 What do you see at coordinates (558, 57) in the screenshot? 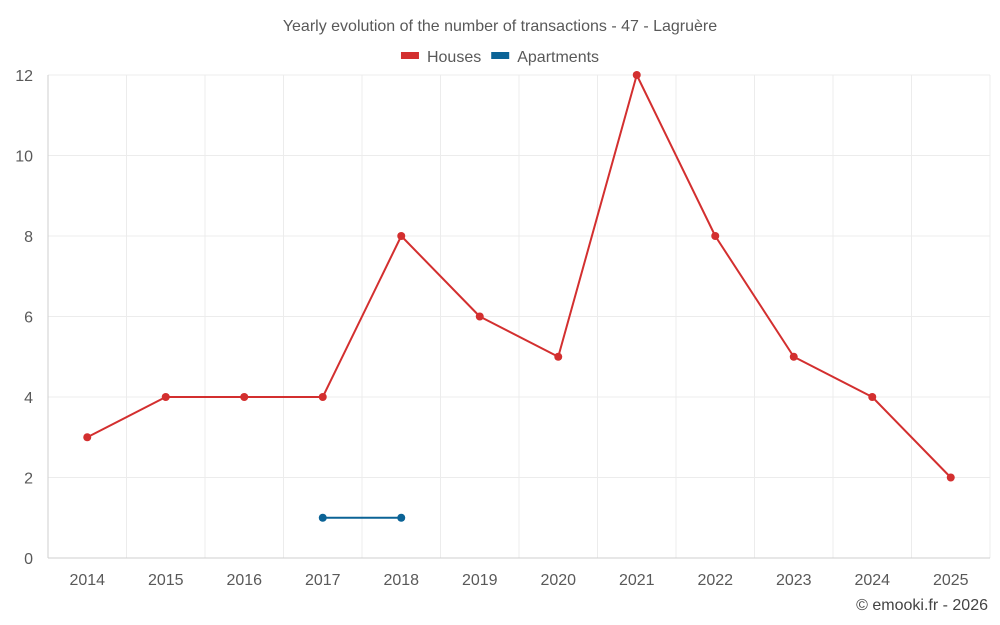
I see `apartments-legend-label: Apartments` at bounding box center [558, 57].